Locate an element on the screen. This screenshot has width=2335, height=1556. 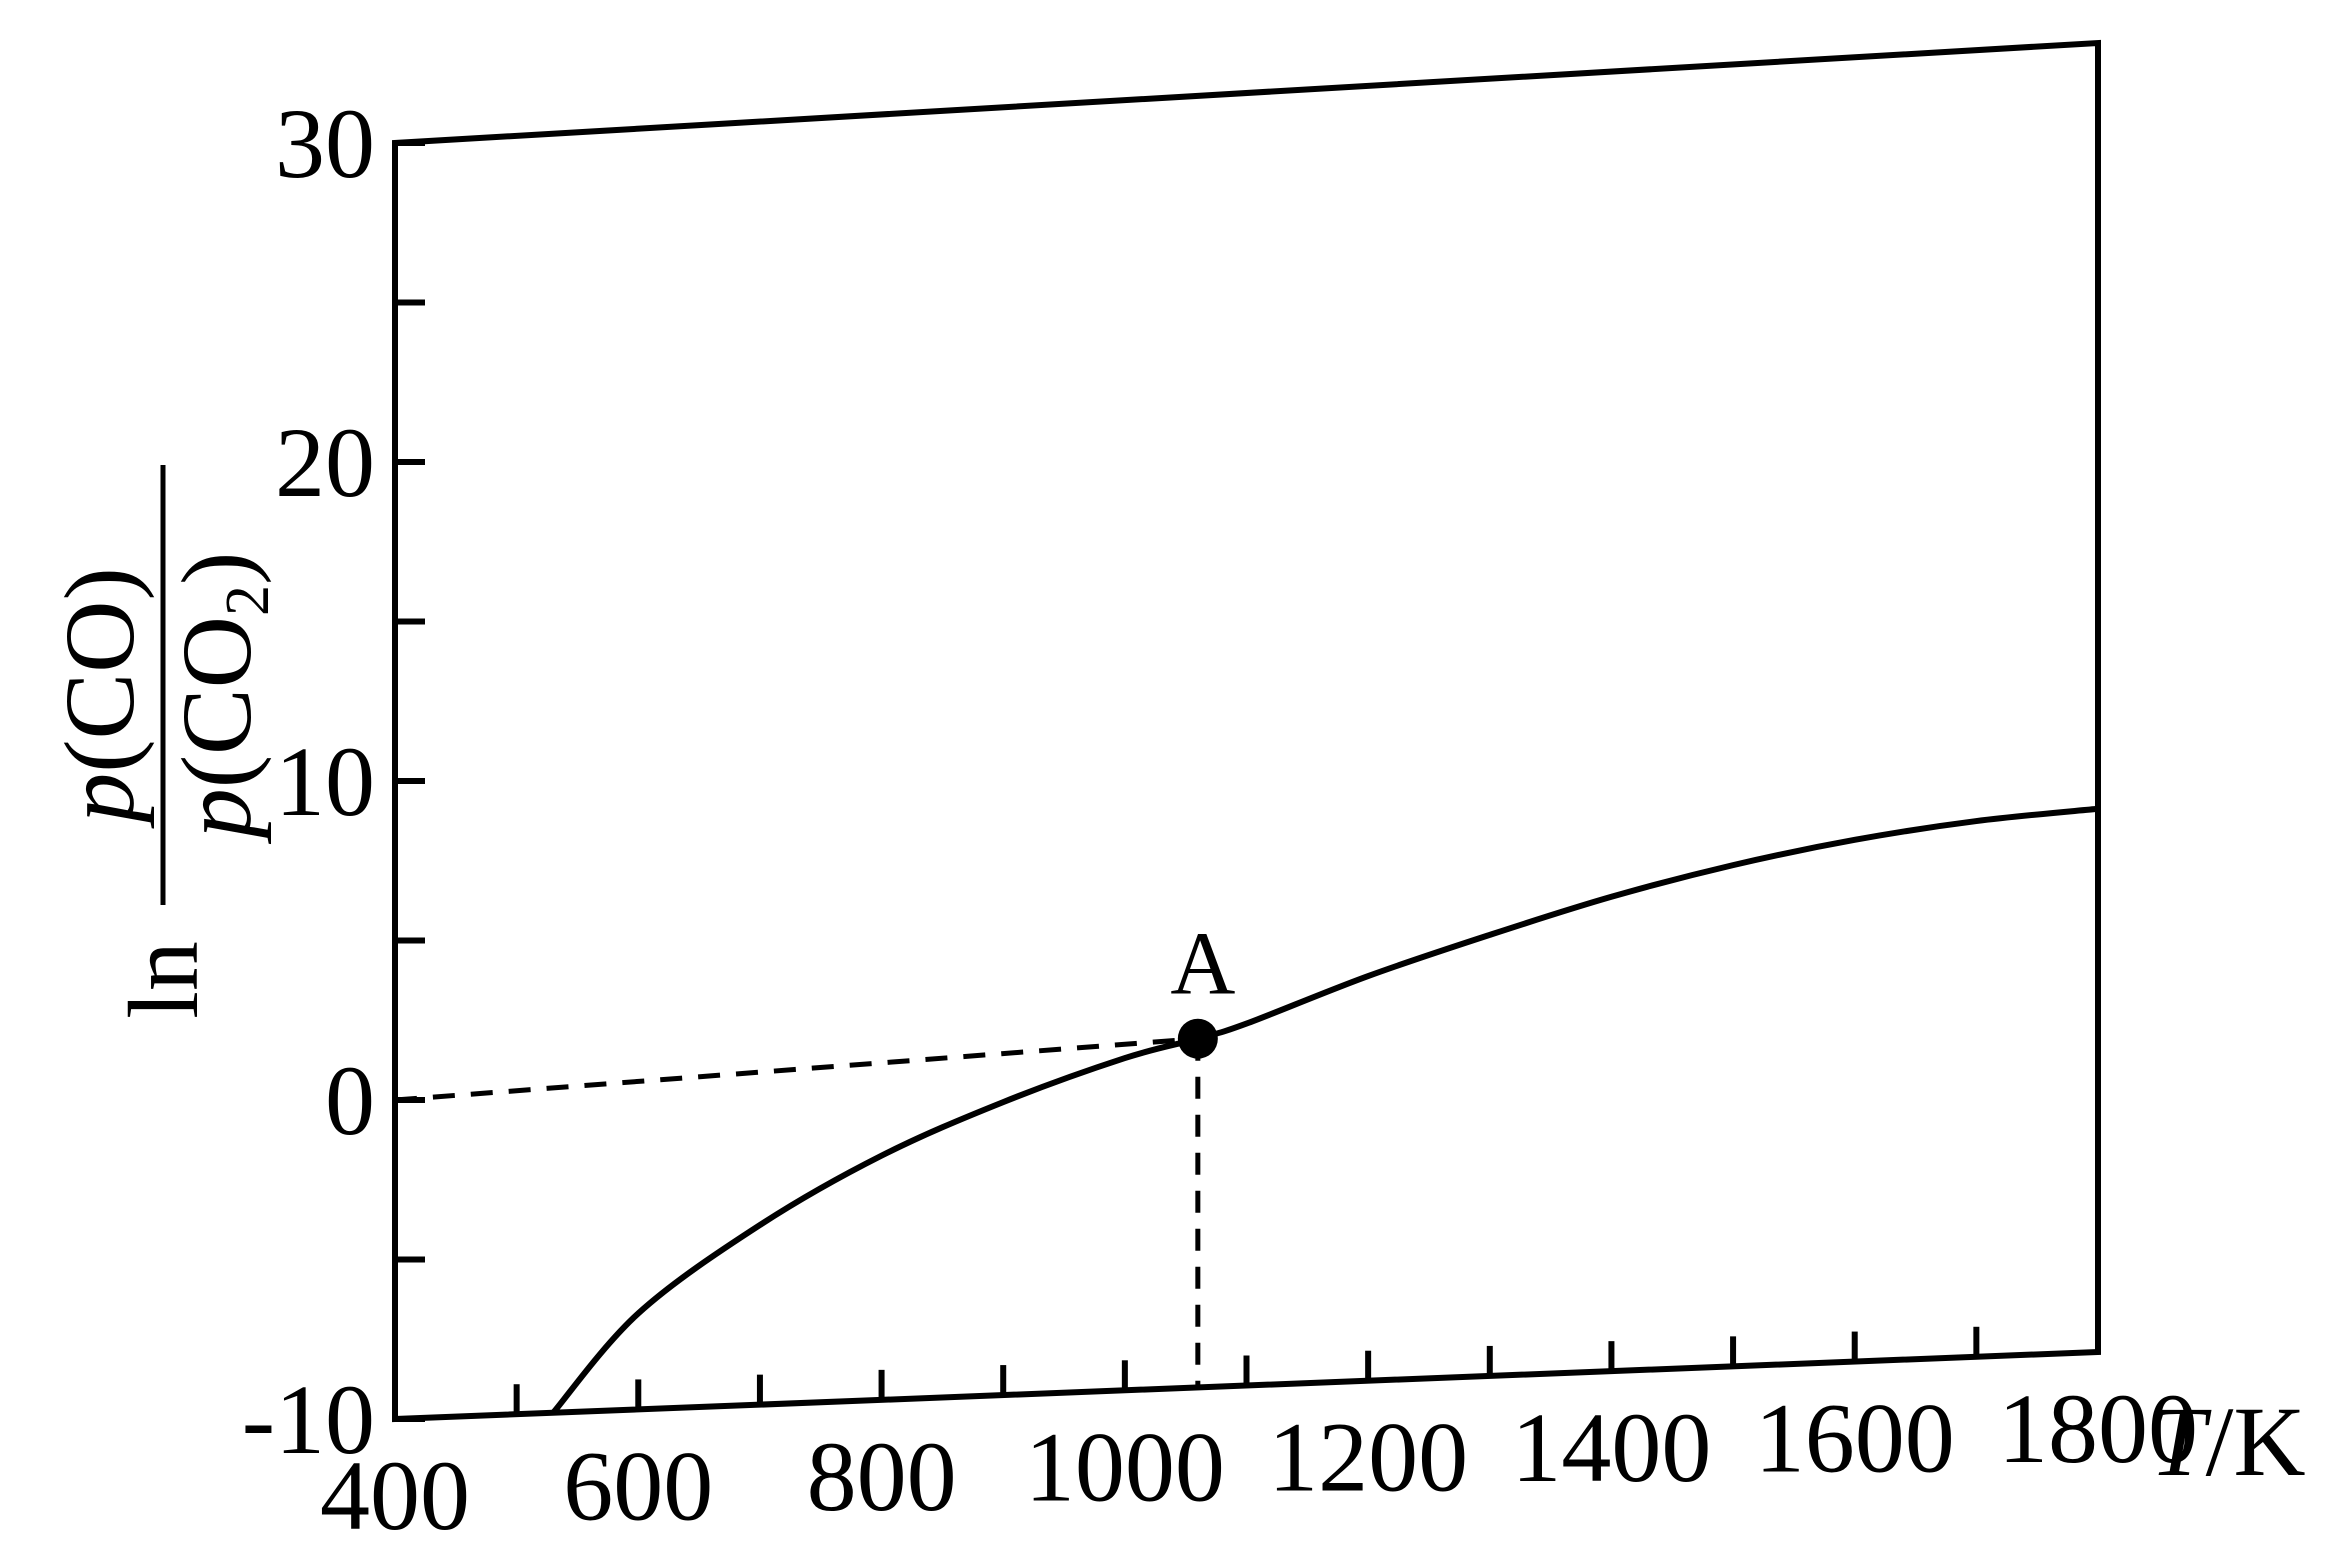
x-tick-label: 1000 is located at coordinates (1125, 1466).